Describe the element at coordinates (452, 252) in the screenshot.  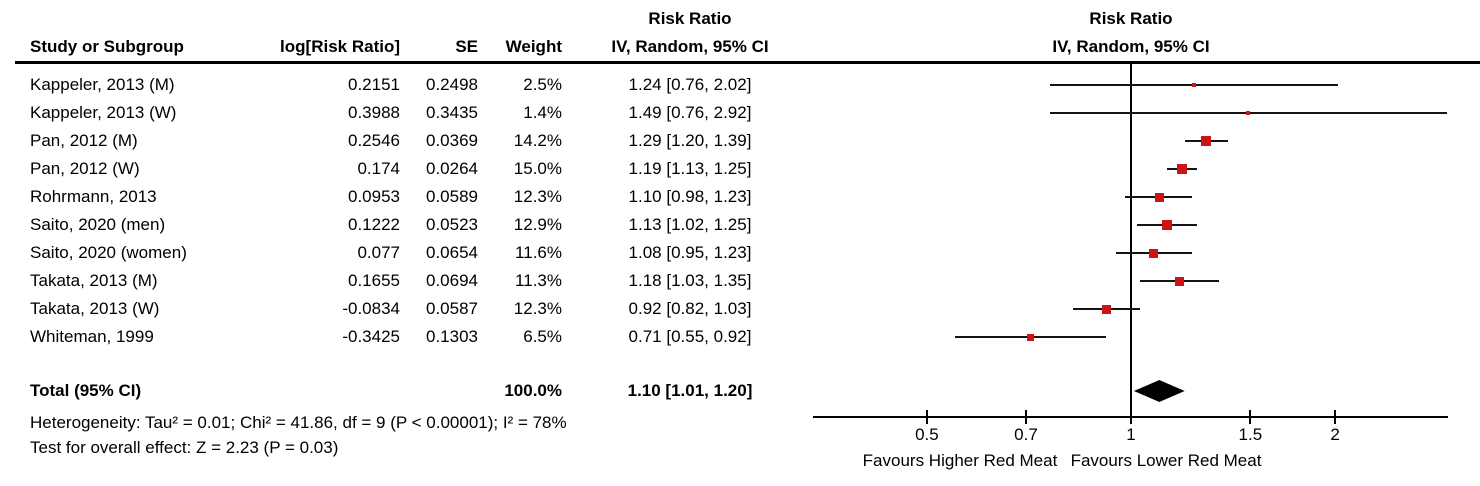
I see `se-value: 0.0654` at that location.